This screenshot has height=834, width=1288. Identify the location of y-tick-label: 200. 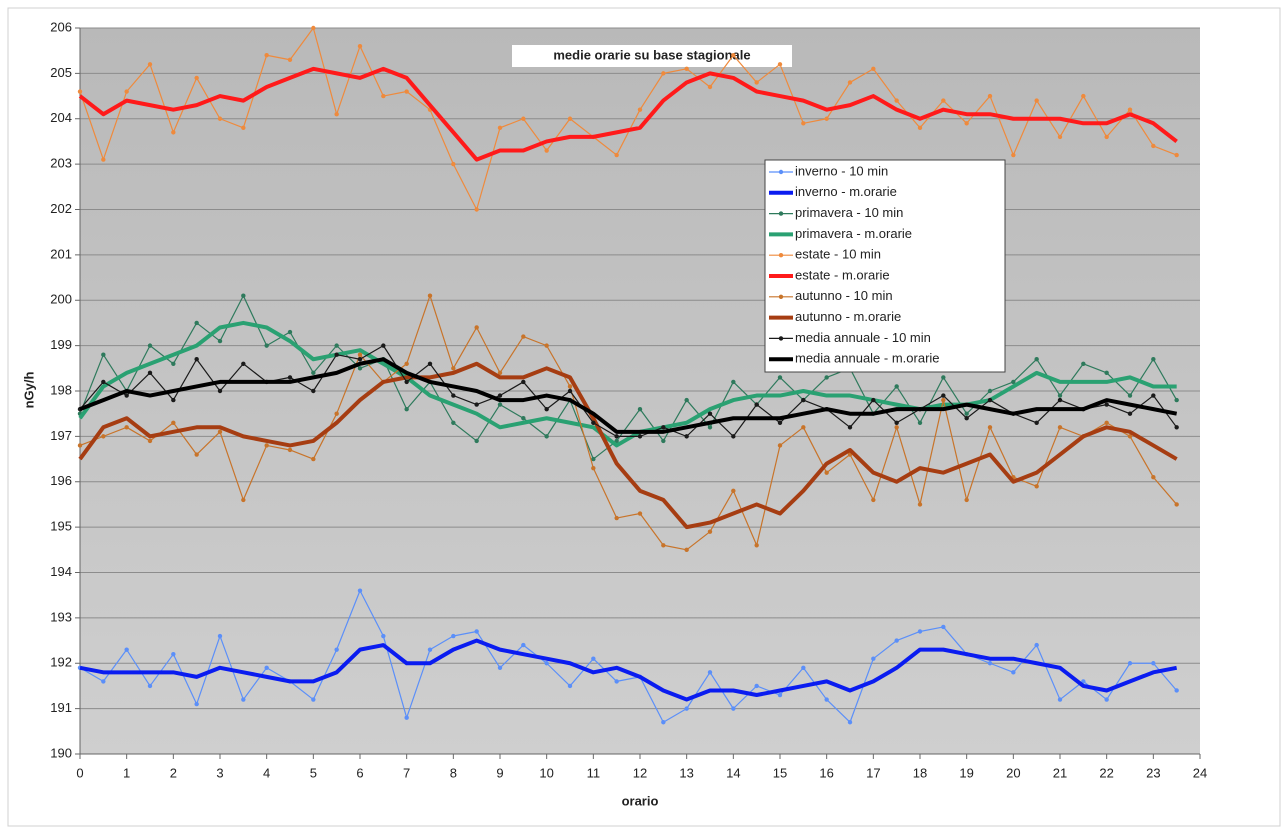
(61, 299).